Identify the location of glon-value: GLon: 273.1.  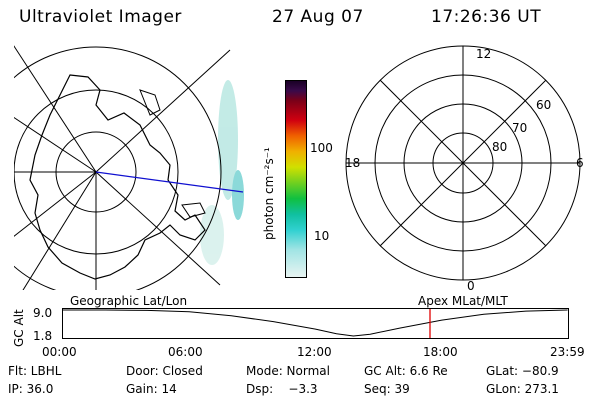
(522, 389).